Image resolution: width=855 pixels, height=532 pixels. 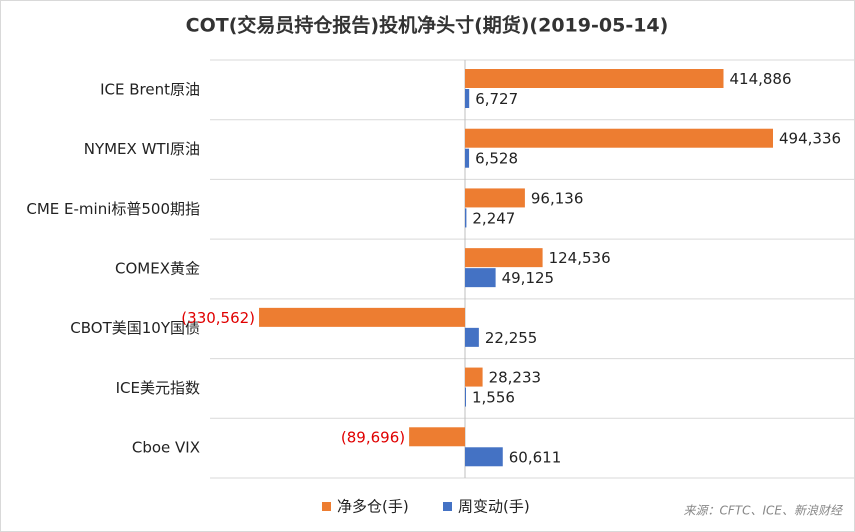 What do you see at coordinates (496, 99) in the screenshot?
I see `value-label: 6,727` at bounding box center [496, 99].